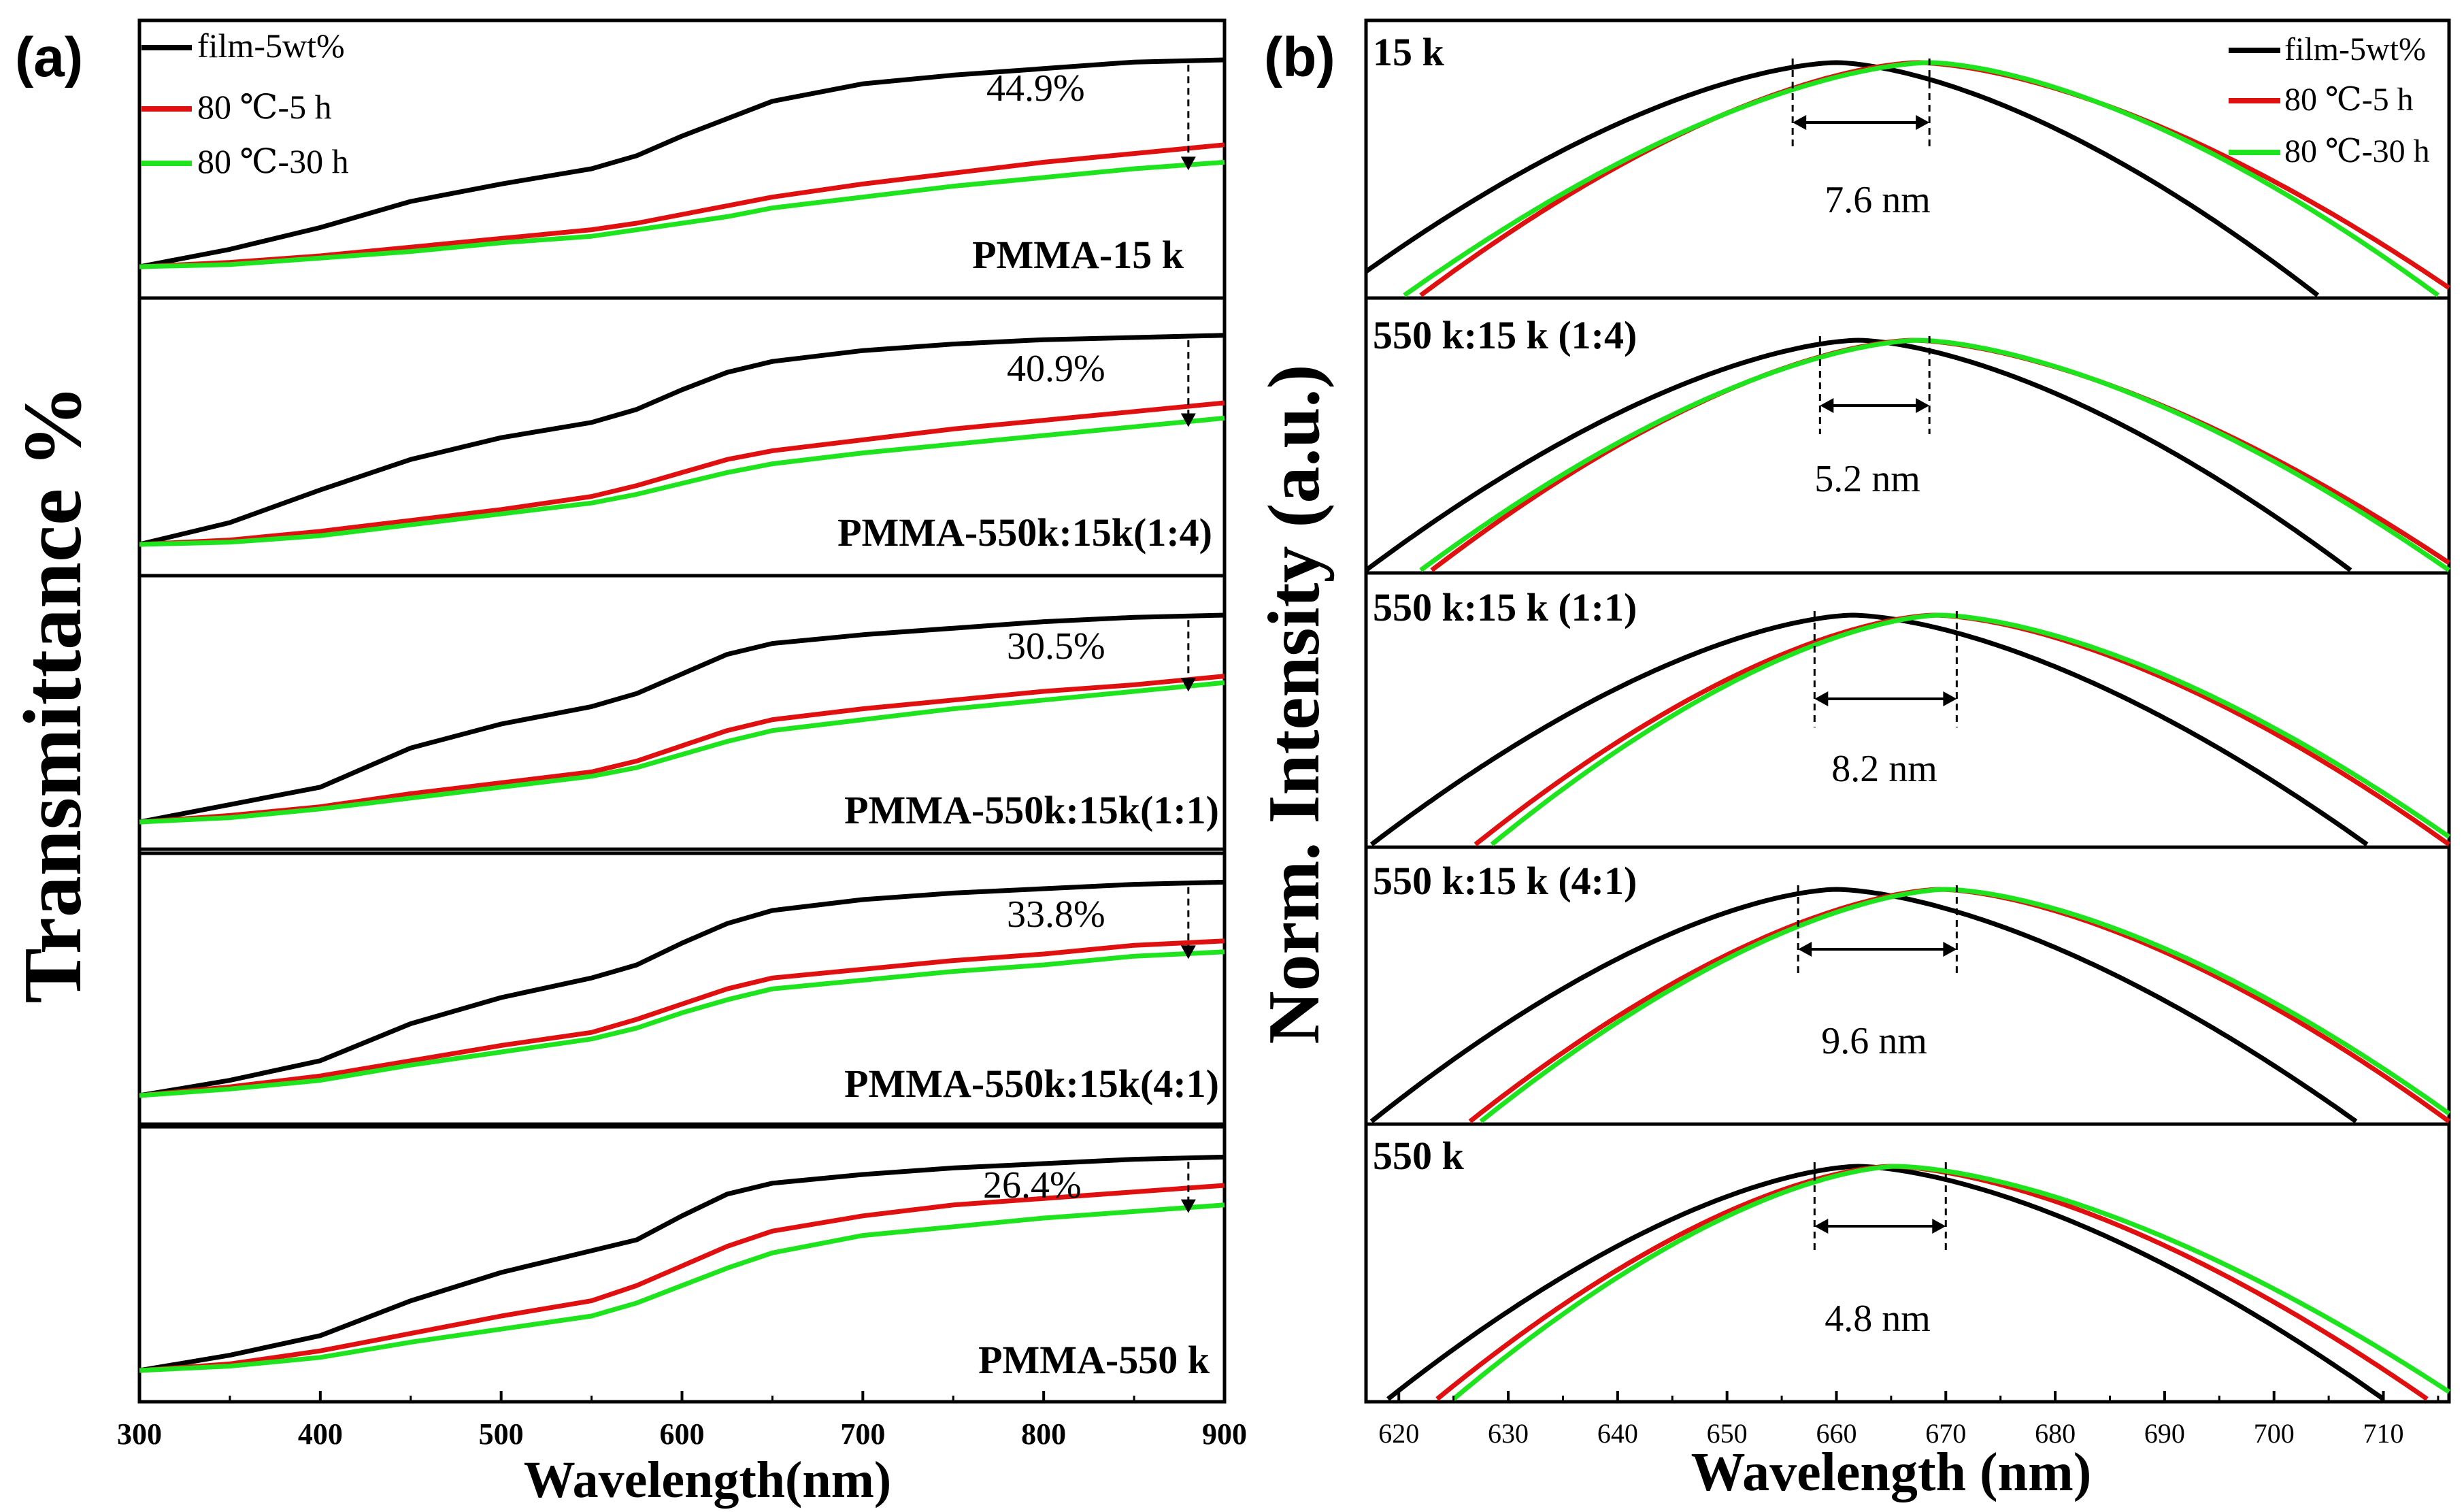  What do you see at coordinates (1878, 200) in the screenshot?
I see `panel-b-shift-label-1: 7.6 nm` at bounding box center [1878, 200].